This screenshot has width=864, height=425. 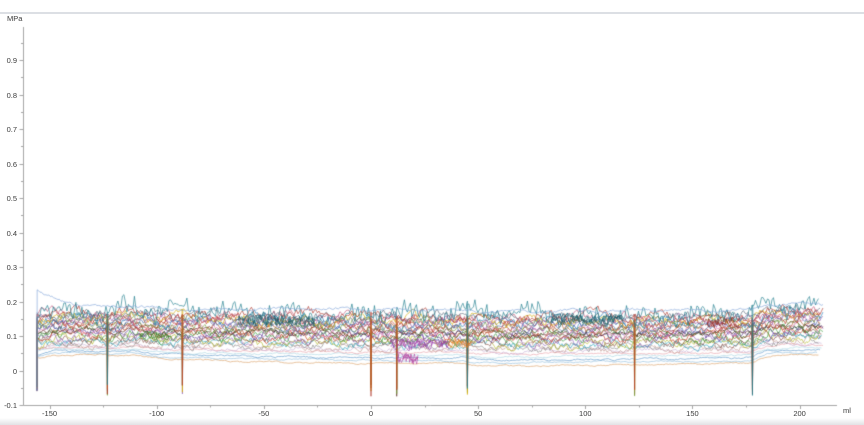 What do you see at coordinates (799, 413) in the screenshot?
I see `x-tick-label: 200` at bounding box center [799, 413].